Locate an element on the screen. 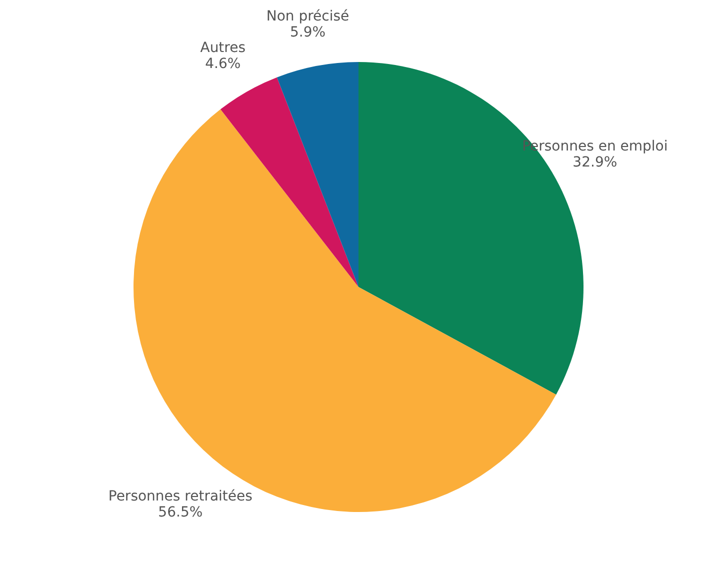 The width and height of the screenshot is (717, 574). data-label: 56.5% is located at coordinates (180, 512).